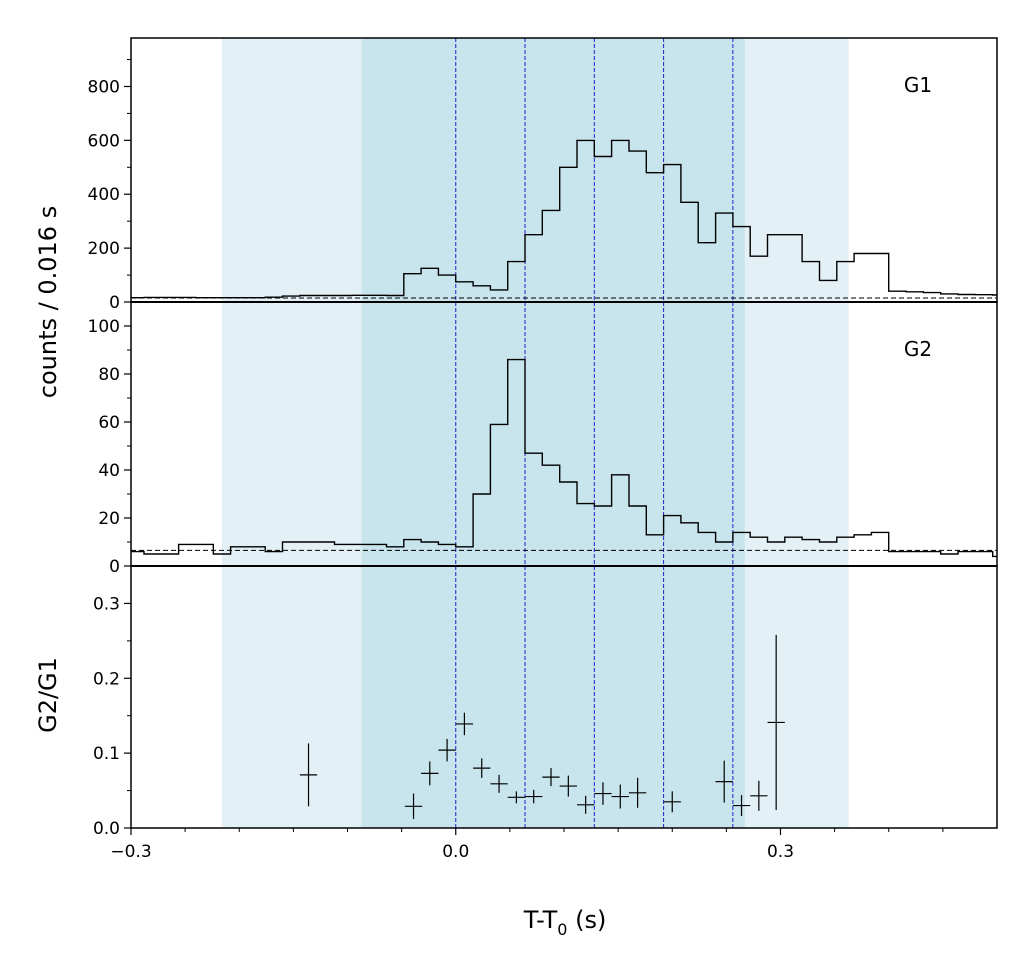 This screenshot has height=965, width=1034. I want to click on y-tick-label: 100, so click(104, 327).